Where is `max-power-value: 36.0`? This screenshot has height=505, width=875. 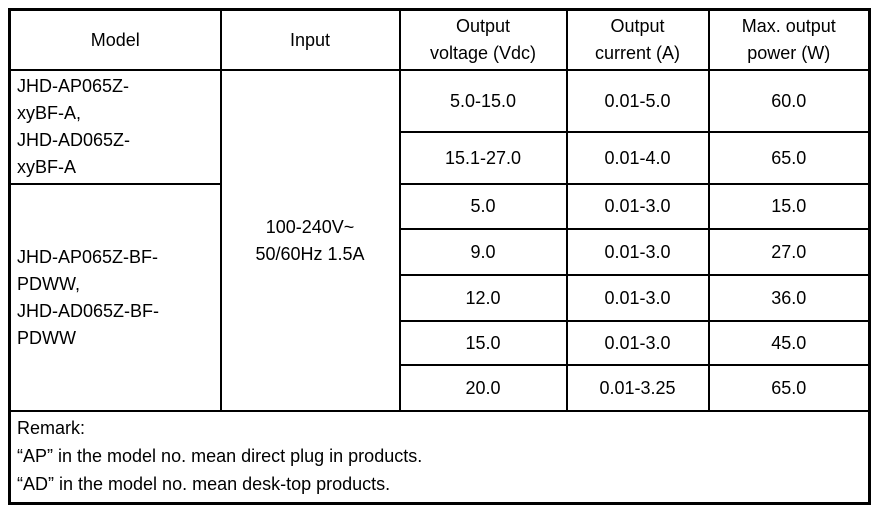 max-power-value: 36.0 is located at coordinates (789, 298).